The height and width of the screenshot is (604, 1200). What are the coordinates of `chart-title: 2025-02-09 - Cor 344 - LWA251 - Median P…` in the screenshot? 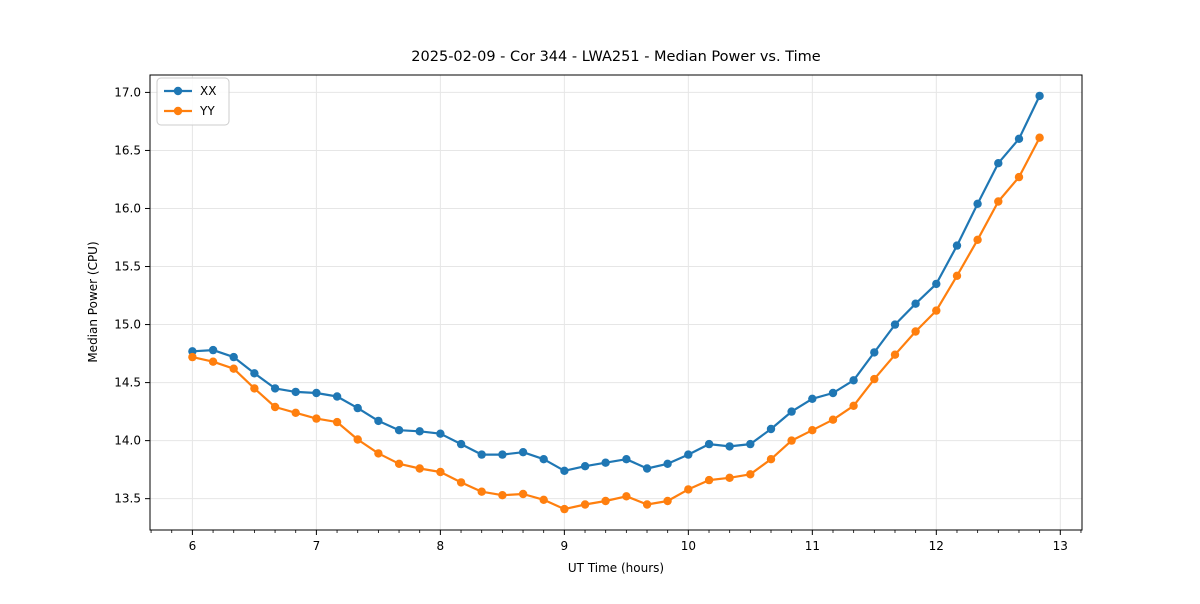 It's located at (615, 57).